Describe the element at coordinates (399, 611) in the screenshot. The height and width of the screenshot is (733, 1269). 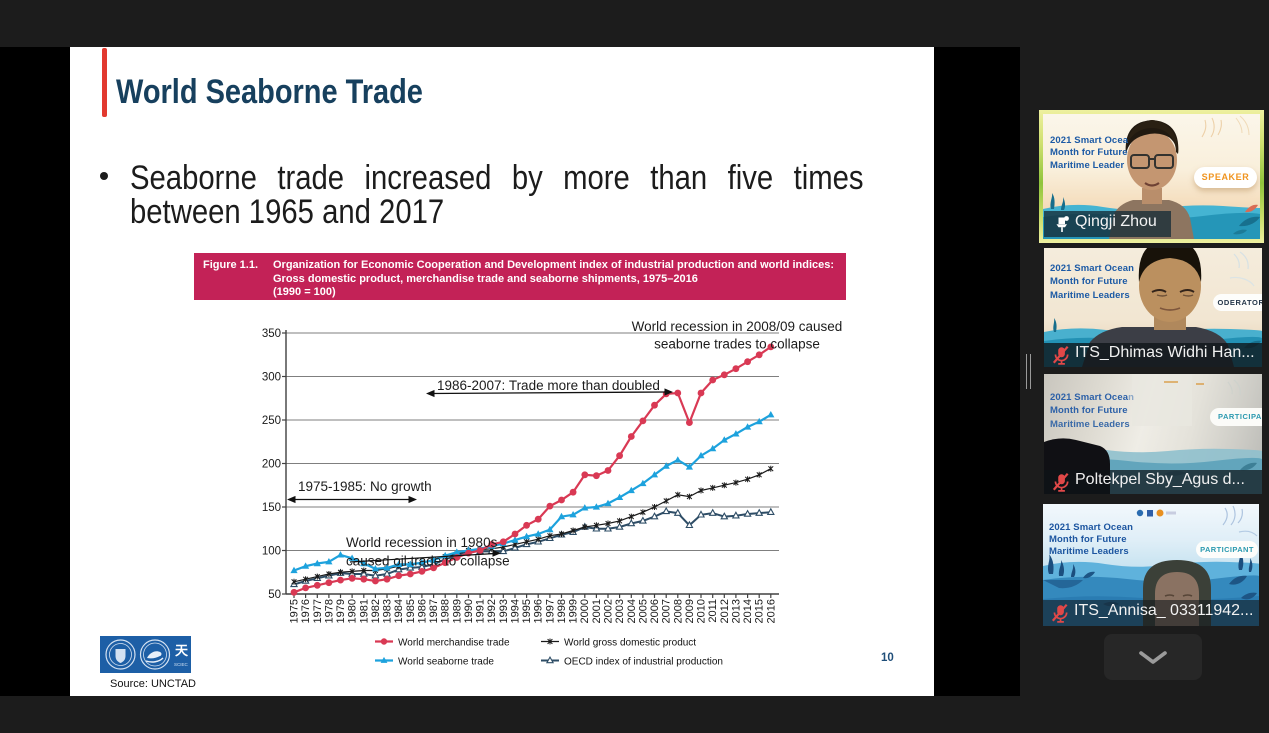
I see `svg-text: 1984` at that location.